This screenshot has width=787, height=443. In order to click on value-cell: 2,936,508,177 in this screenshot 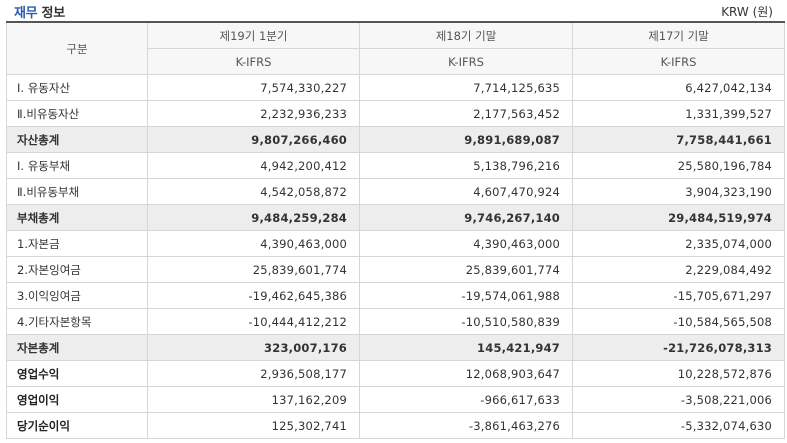, I will do `click(253, 373)`.